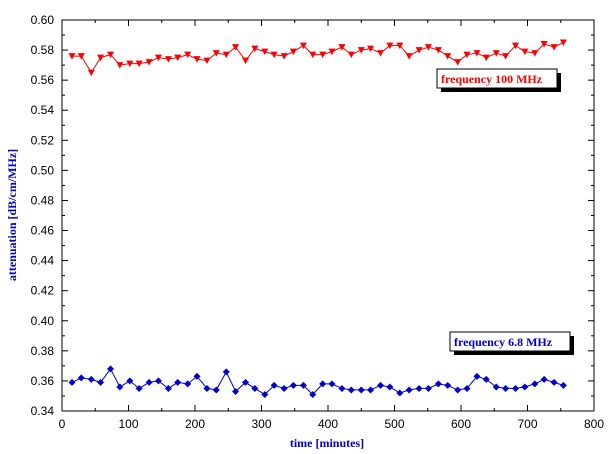 Image resolution: width=611 pixels, height=454 pixels. Describe the element at coordinates (62, 424) in the screenshot. I see `x-tick-label: 0` at that location.